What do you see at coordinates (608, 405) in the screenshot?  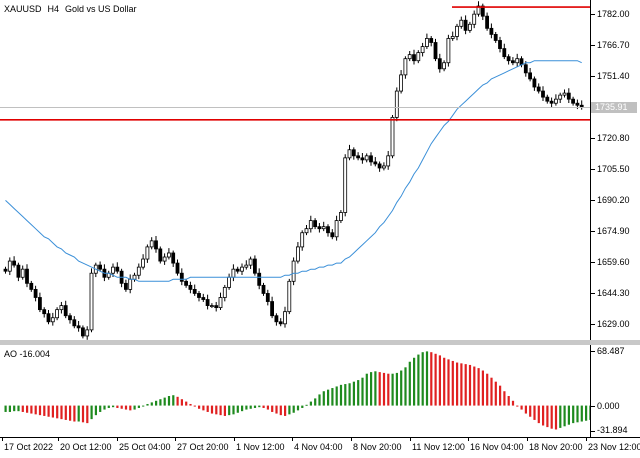 I see `ao-axis-label: 0.000` at bounding box center [608, 405].